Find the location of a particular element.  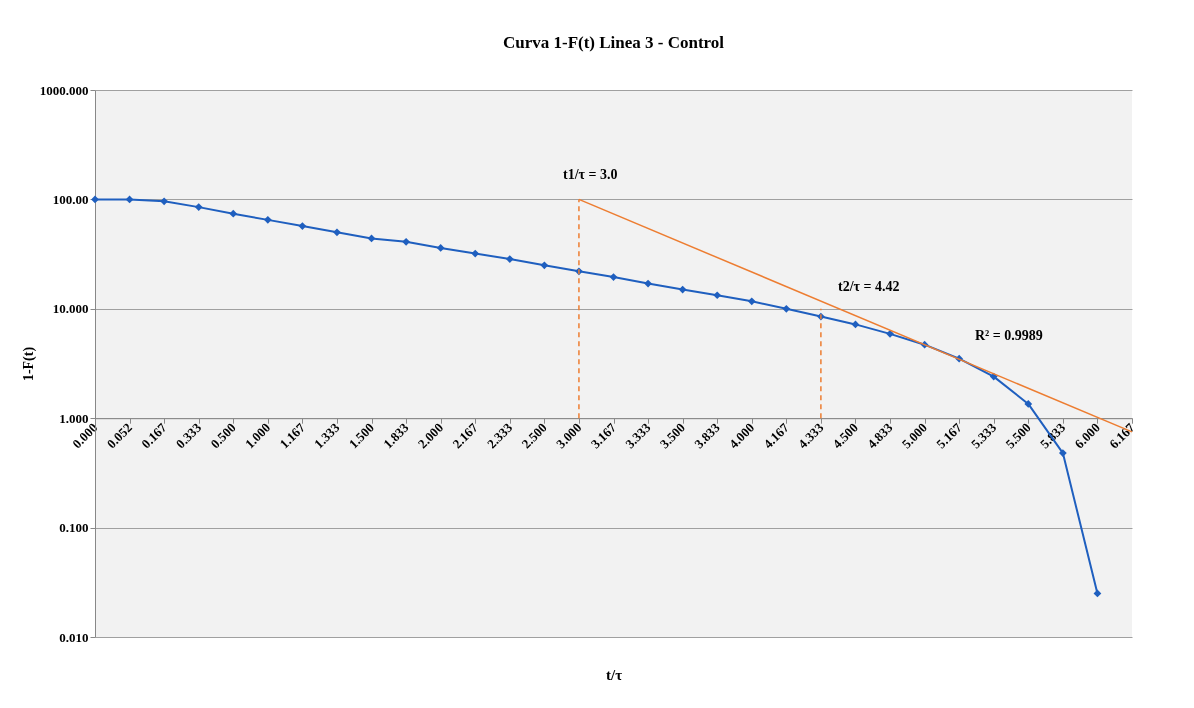

annotation: t1/τ = 3.0 is located at coordinates (590, 174).